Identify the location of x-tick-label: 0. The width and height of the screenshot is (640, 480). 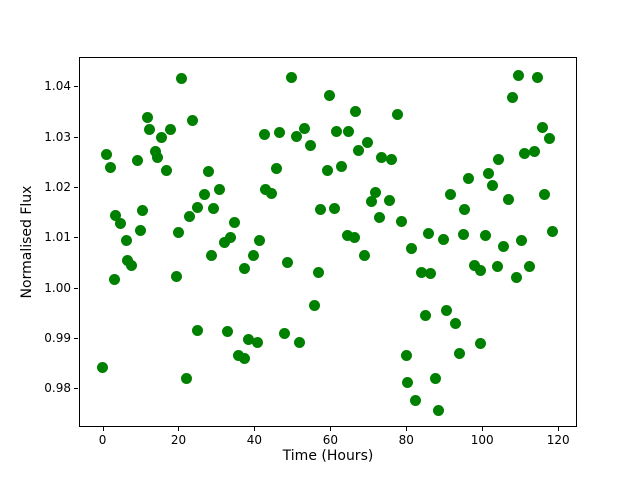
(102, 440).